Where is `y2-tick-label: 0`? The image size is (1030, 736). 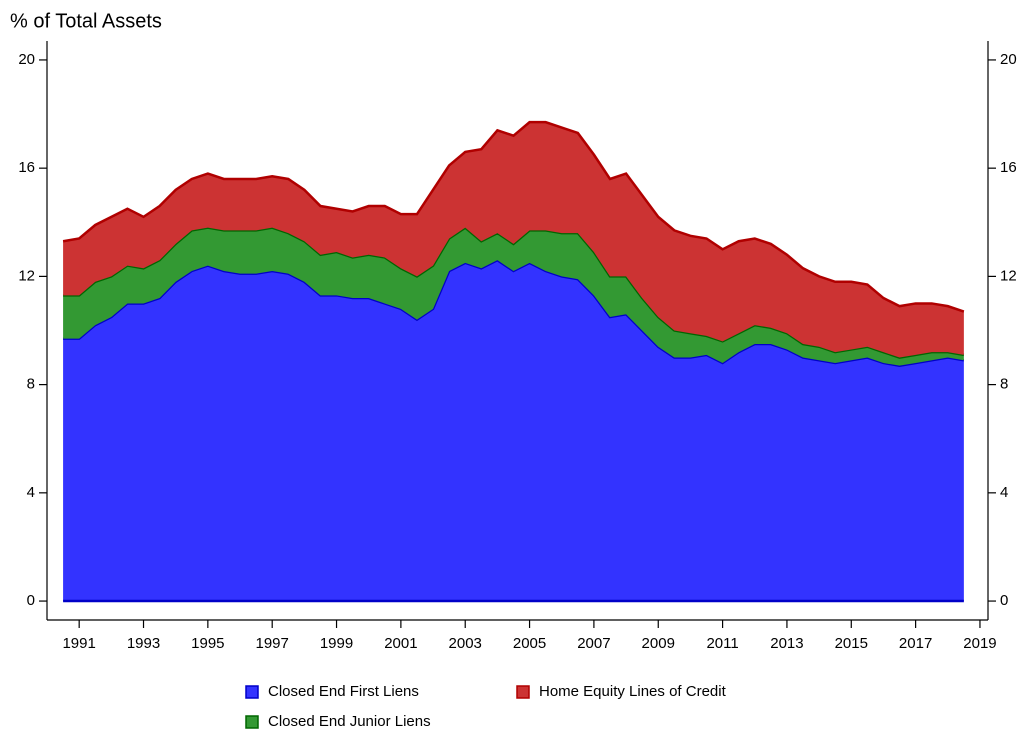
y2-tick-label: 0 is located at coordinates (1004, 600).